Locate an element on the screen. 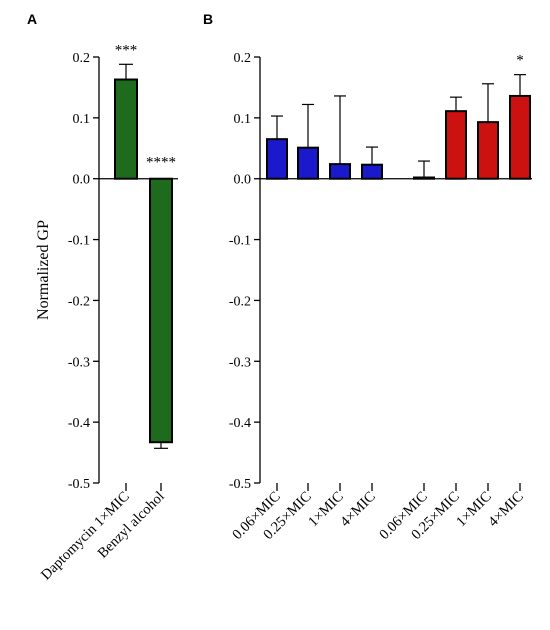 The height and width of the screenshot is (630, 550). panel-a-letter: A is located at coordinates (32, 19).